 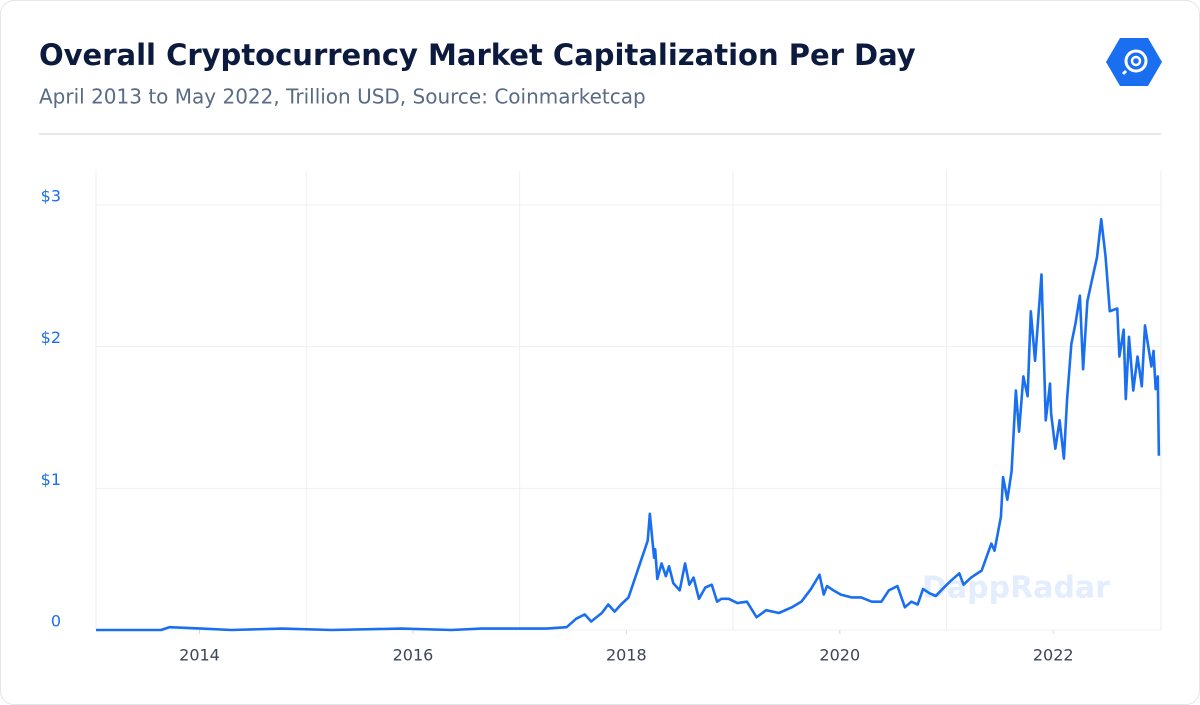 I want to click on watermark: DappRadar, so click(x=1016, y=588).